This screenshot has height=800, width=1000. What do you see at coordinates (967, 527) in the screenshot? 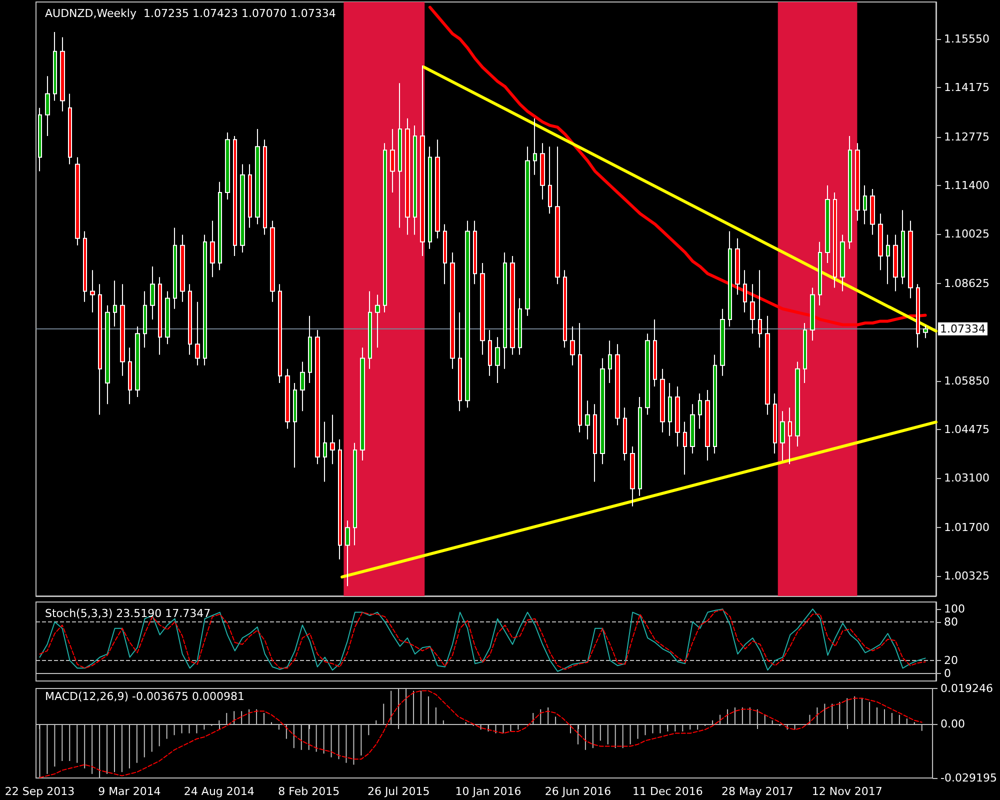
I see `y-tick-label: 1.01700` at bounding box center [967, 527].